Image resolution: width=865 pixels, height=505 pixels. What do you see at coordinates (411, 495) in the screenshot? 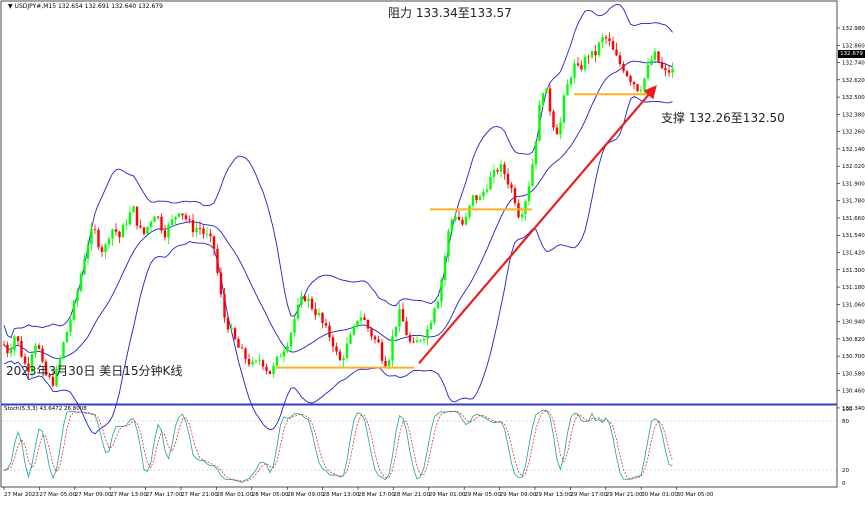
I see `time-tick-label: 28 Mar 21:00` at bounding box center [411, 495].